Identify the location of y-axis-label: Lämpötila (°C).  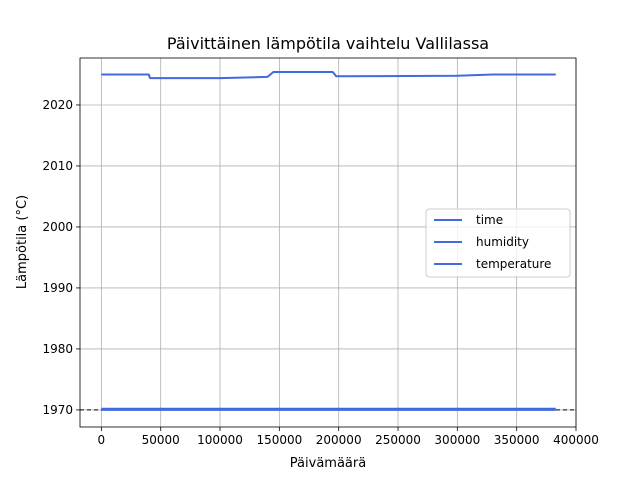
(22, 242).